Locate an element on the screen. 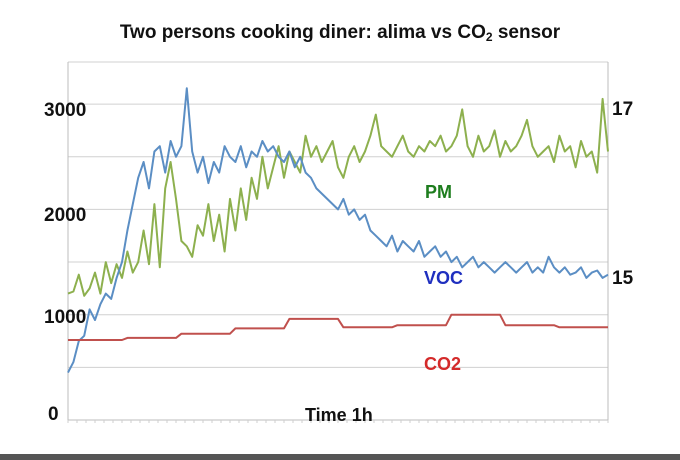 This screenshot has height=460, width=680. chart-title-main: Two persons cooking diner: alima vs CO is located at coordinates (302, 32).